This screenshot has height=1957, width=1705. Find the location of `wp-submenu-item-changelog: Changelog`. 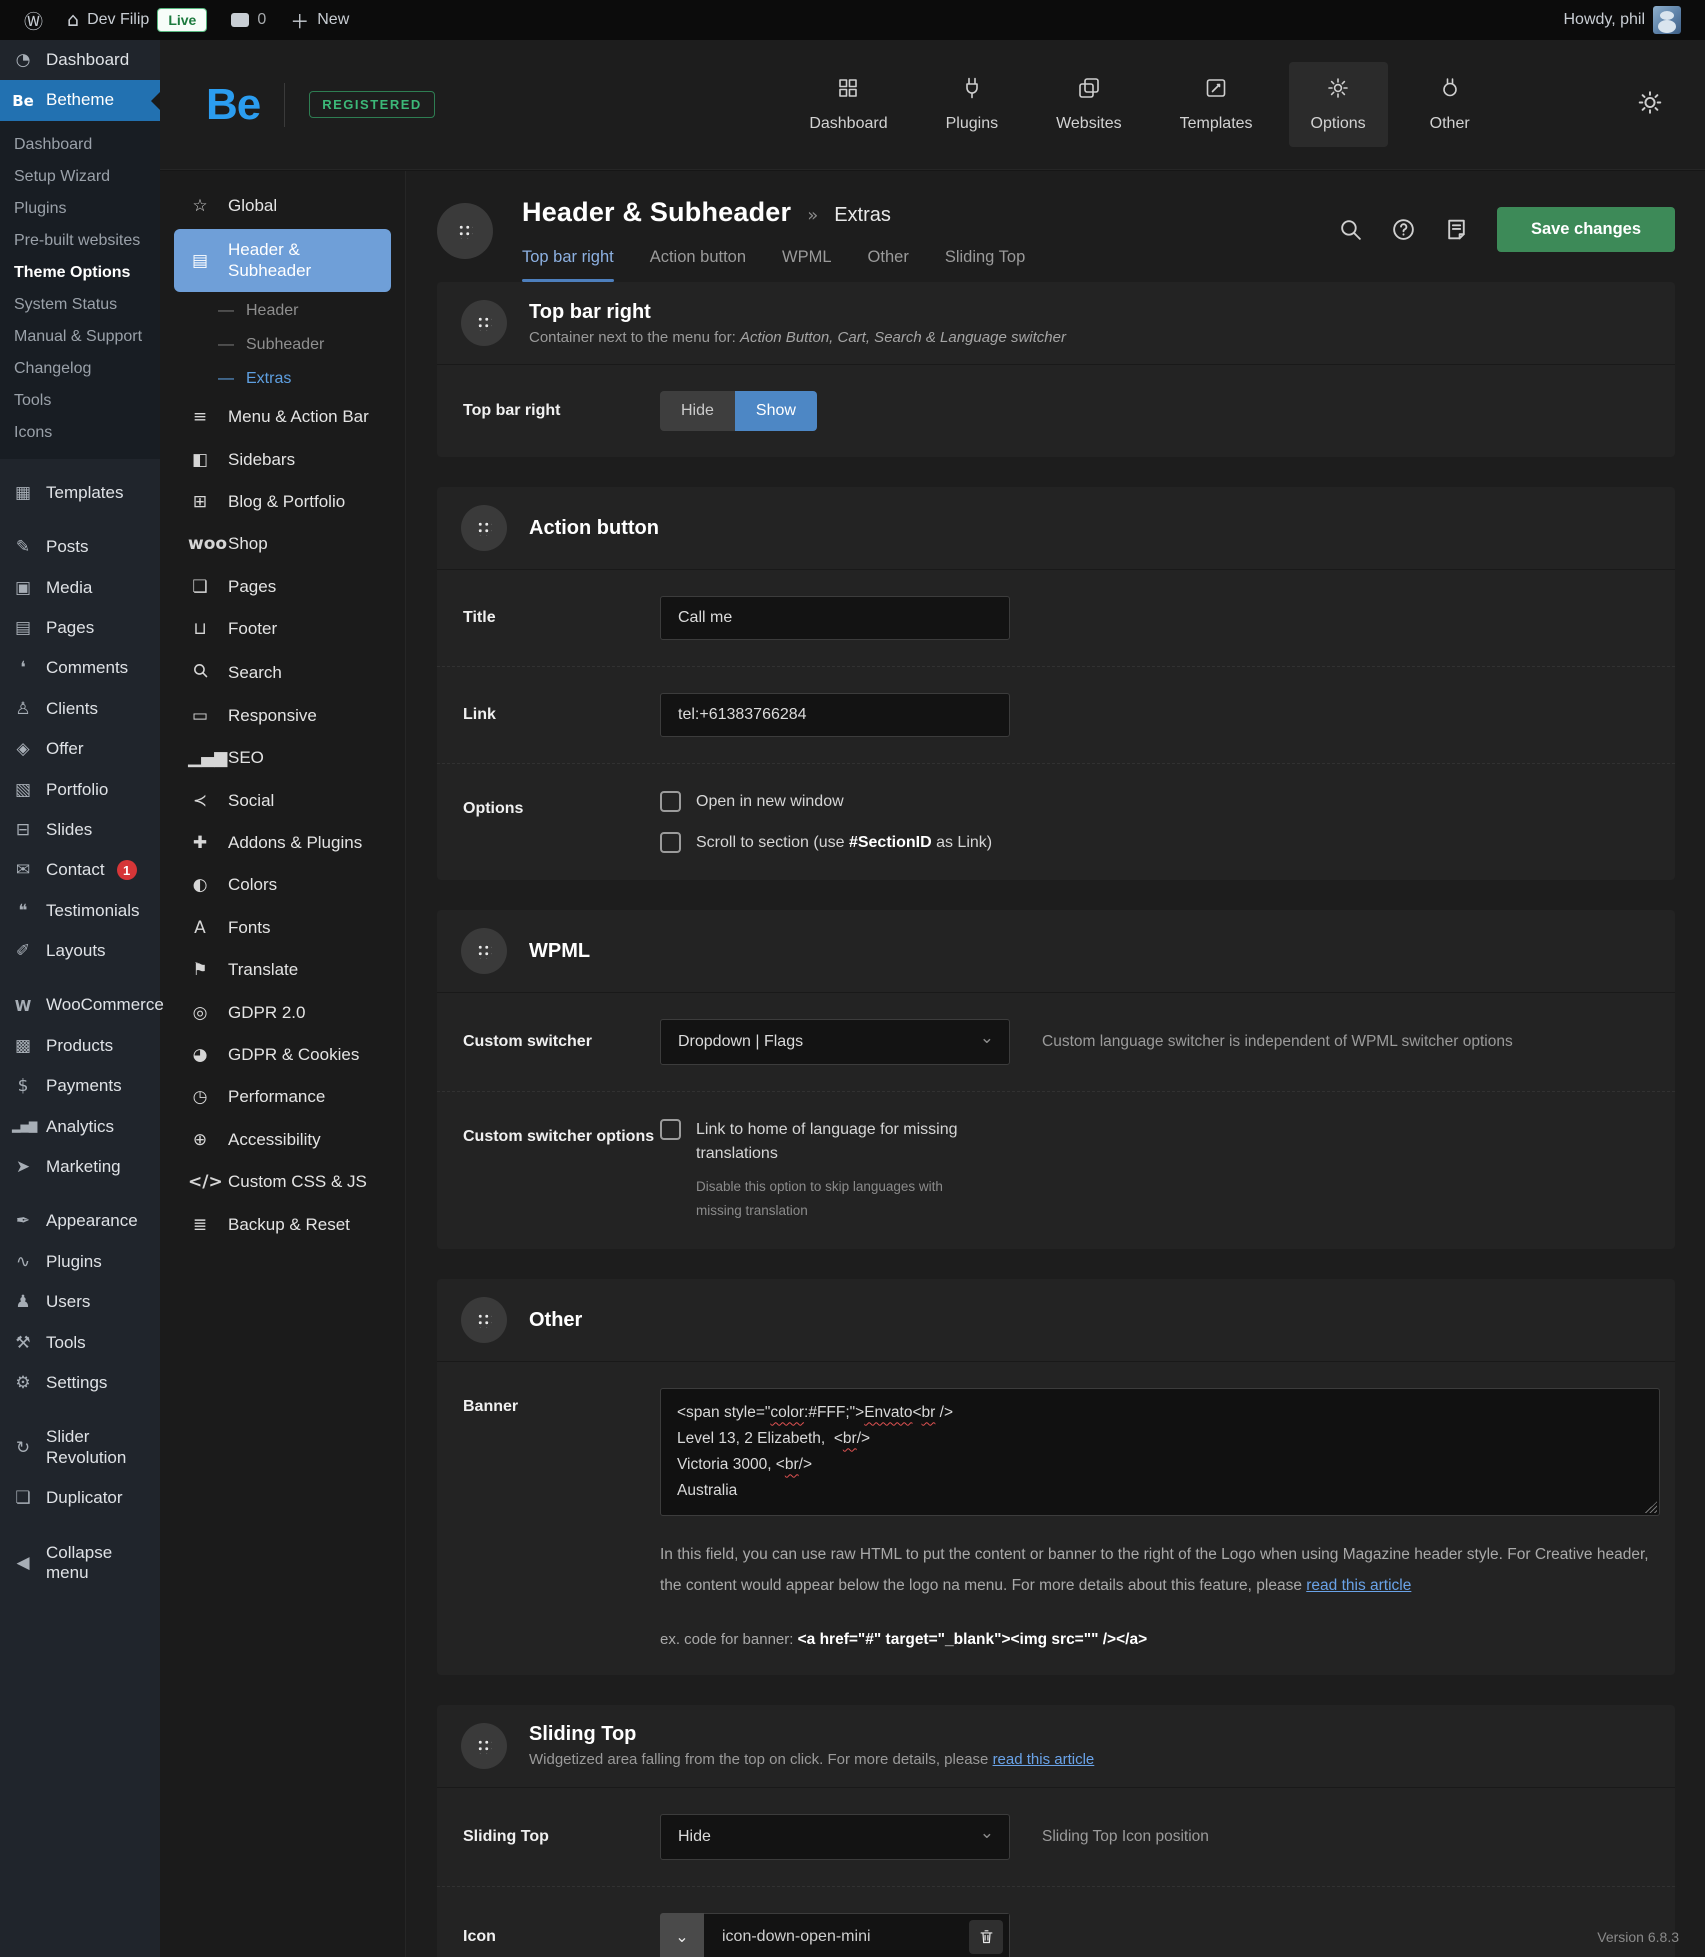

wp-submenu-item-changelog: Changelog is located at coordinates (53, 368).